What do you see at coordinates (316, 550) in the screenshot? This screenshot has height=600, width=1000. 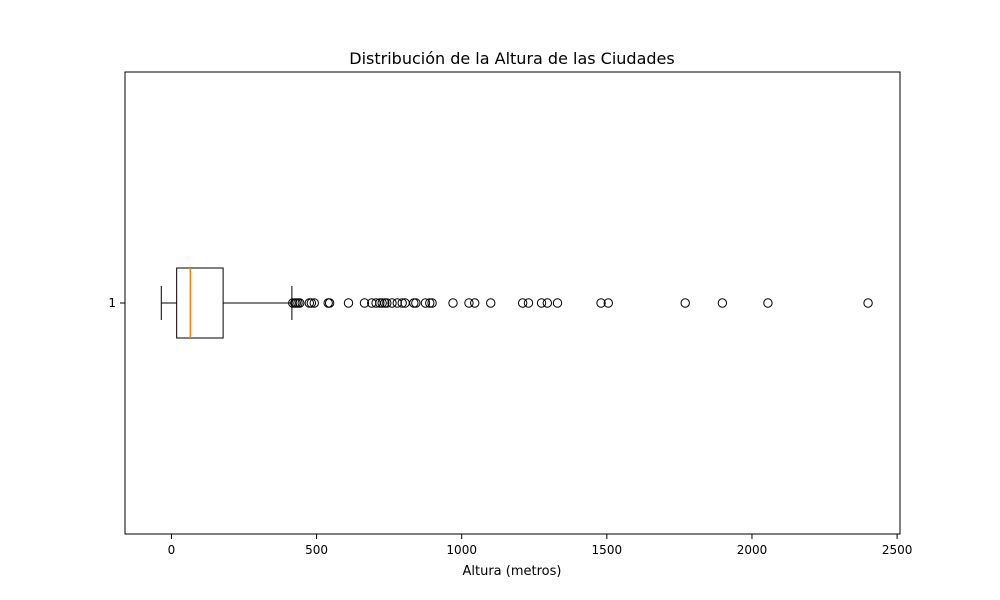 I see `x-tick-label: 500` at bounding box center [316, 550].